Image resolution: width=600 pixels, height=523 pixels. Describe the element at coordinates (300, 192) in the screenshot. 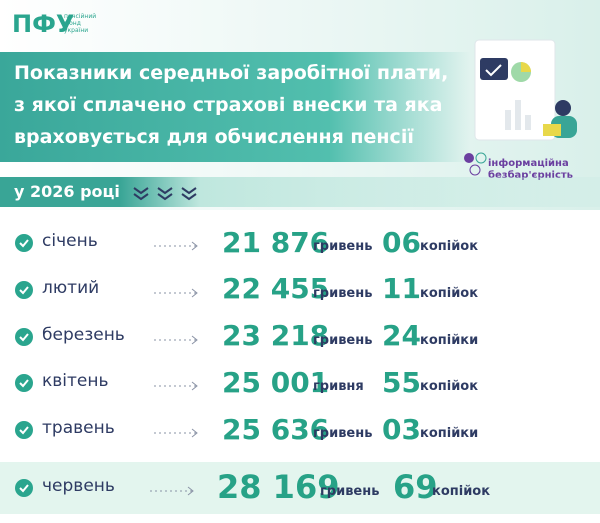

I see `period-bar` at that location.